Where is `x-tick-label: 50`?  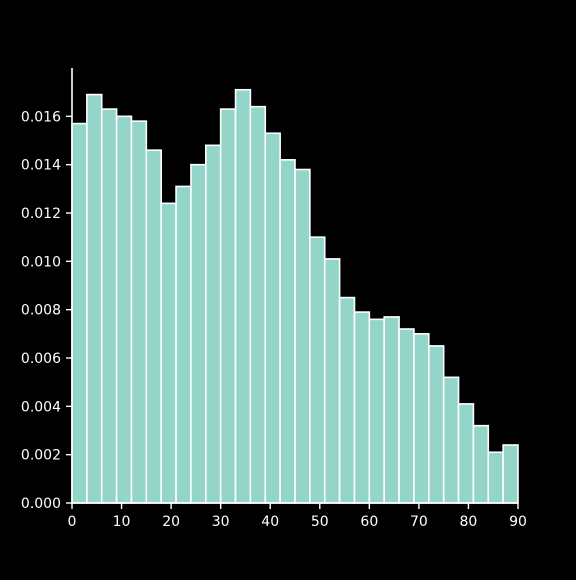 x-tick-label: 50 is located at coordinates (320, 522).